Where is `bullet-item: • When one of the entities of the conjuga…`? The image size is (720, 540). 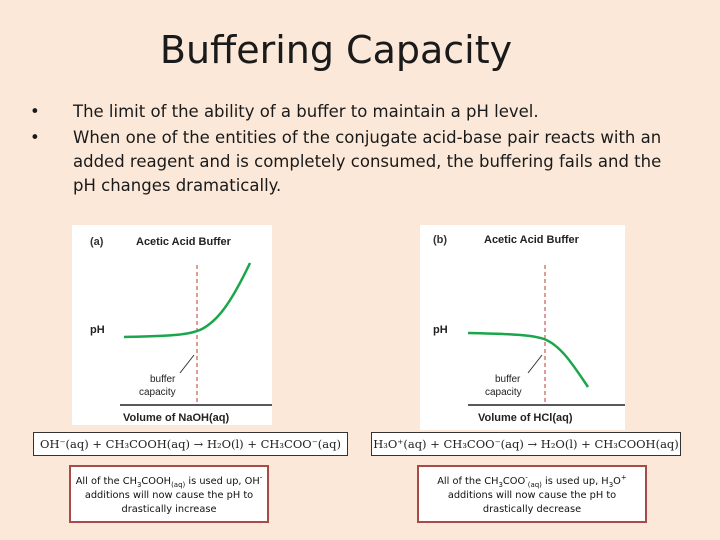
bullet-item: • When one of the entities of the conjuga… is located at coordinates (350, 162).